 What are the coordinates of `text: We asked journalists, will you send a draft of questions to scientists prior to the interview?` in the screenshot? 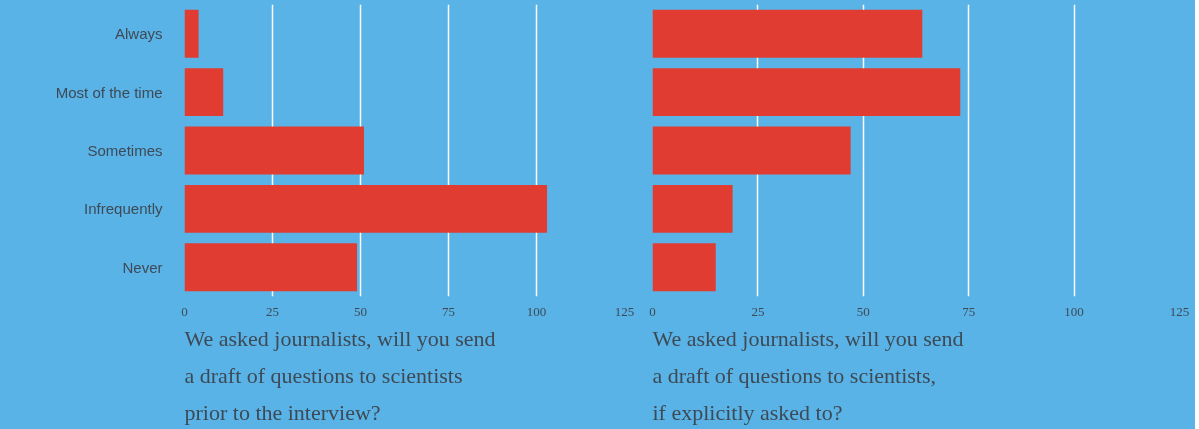 It's located at (340, 375).